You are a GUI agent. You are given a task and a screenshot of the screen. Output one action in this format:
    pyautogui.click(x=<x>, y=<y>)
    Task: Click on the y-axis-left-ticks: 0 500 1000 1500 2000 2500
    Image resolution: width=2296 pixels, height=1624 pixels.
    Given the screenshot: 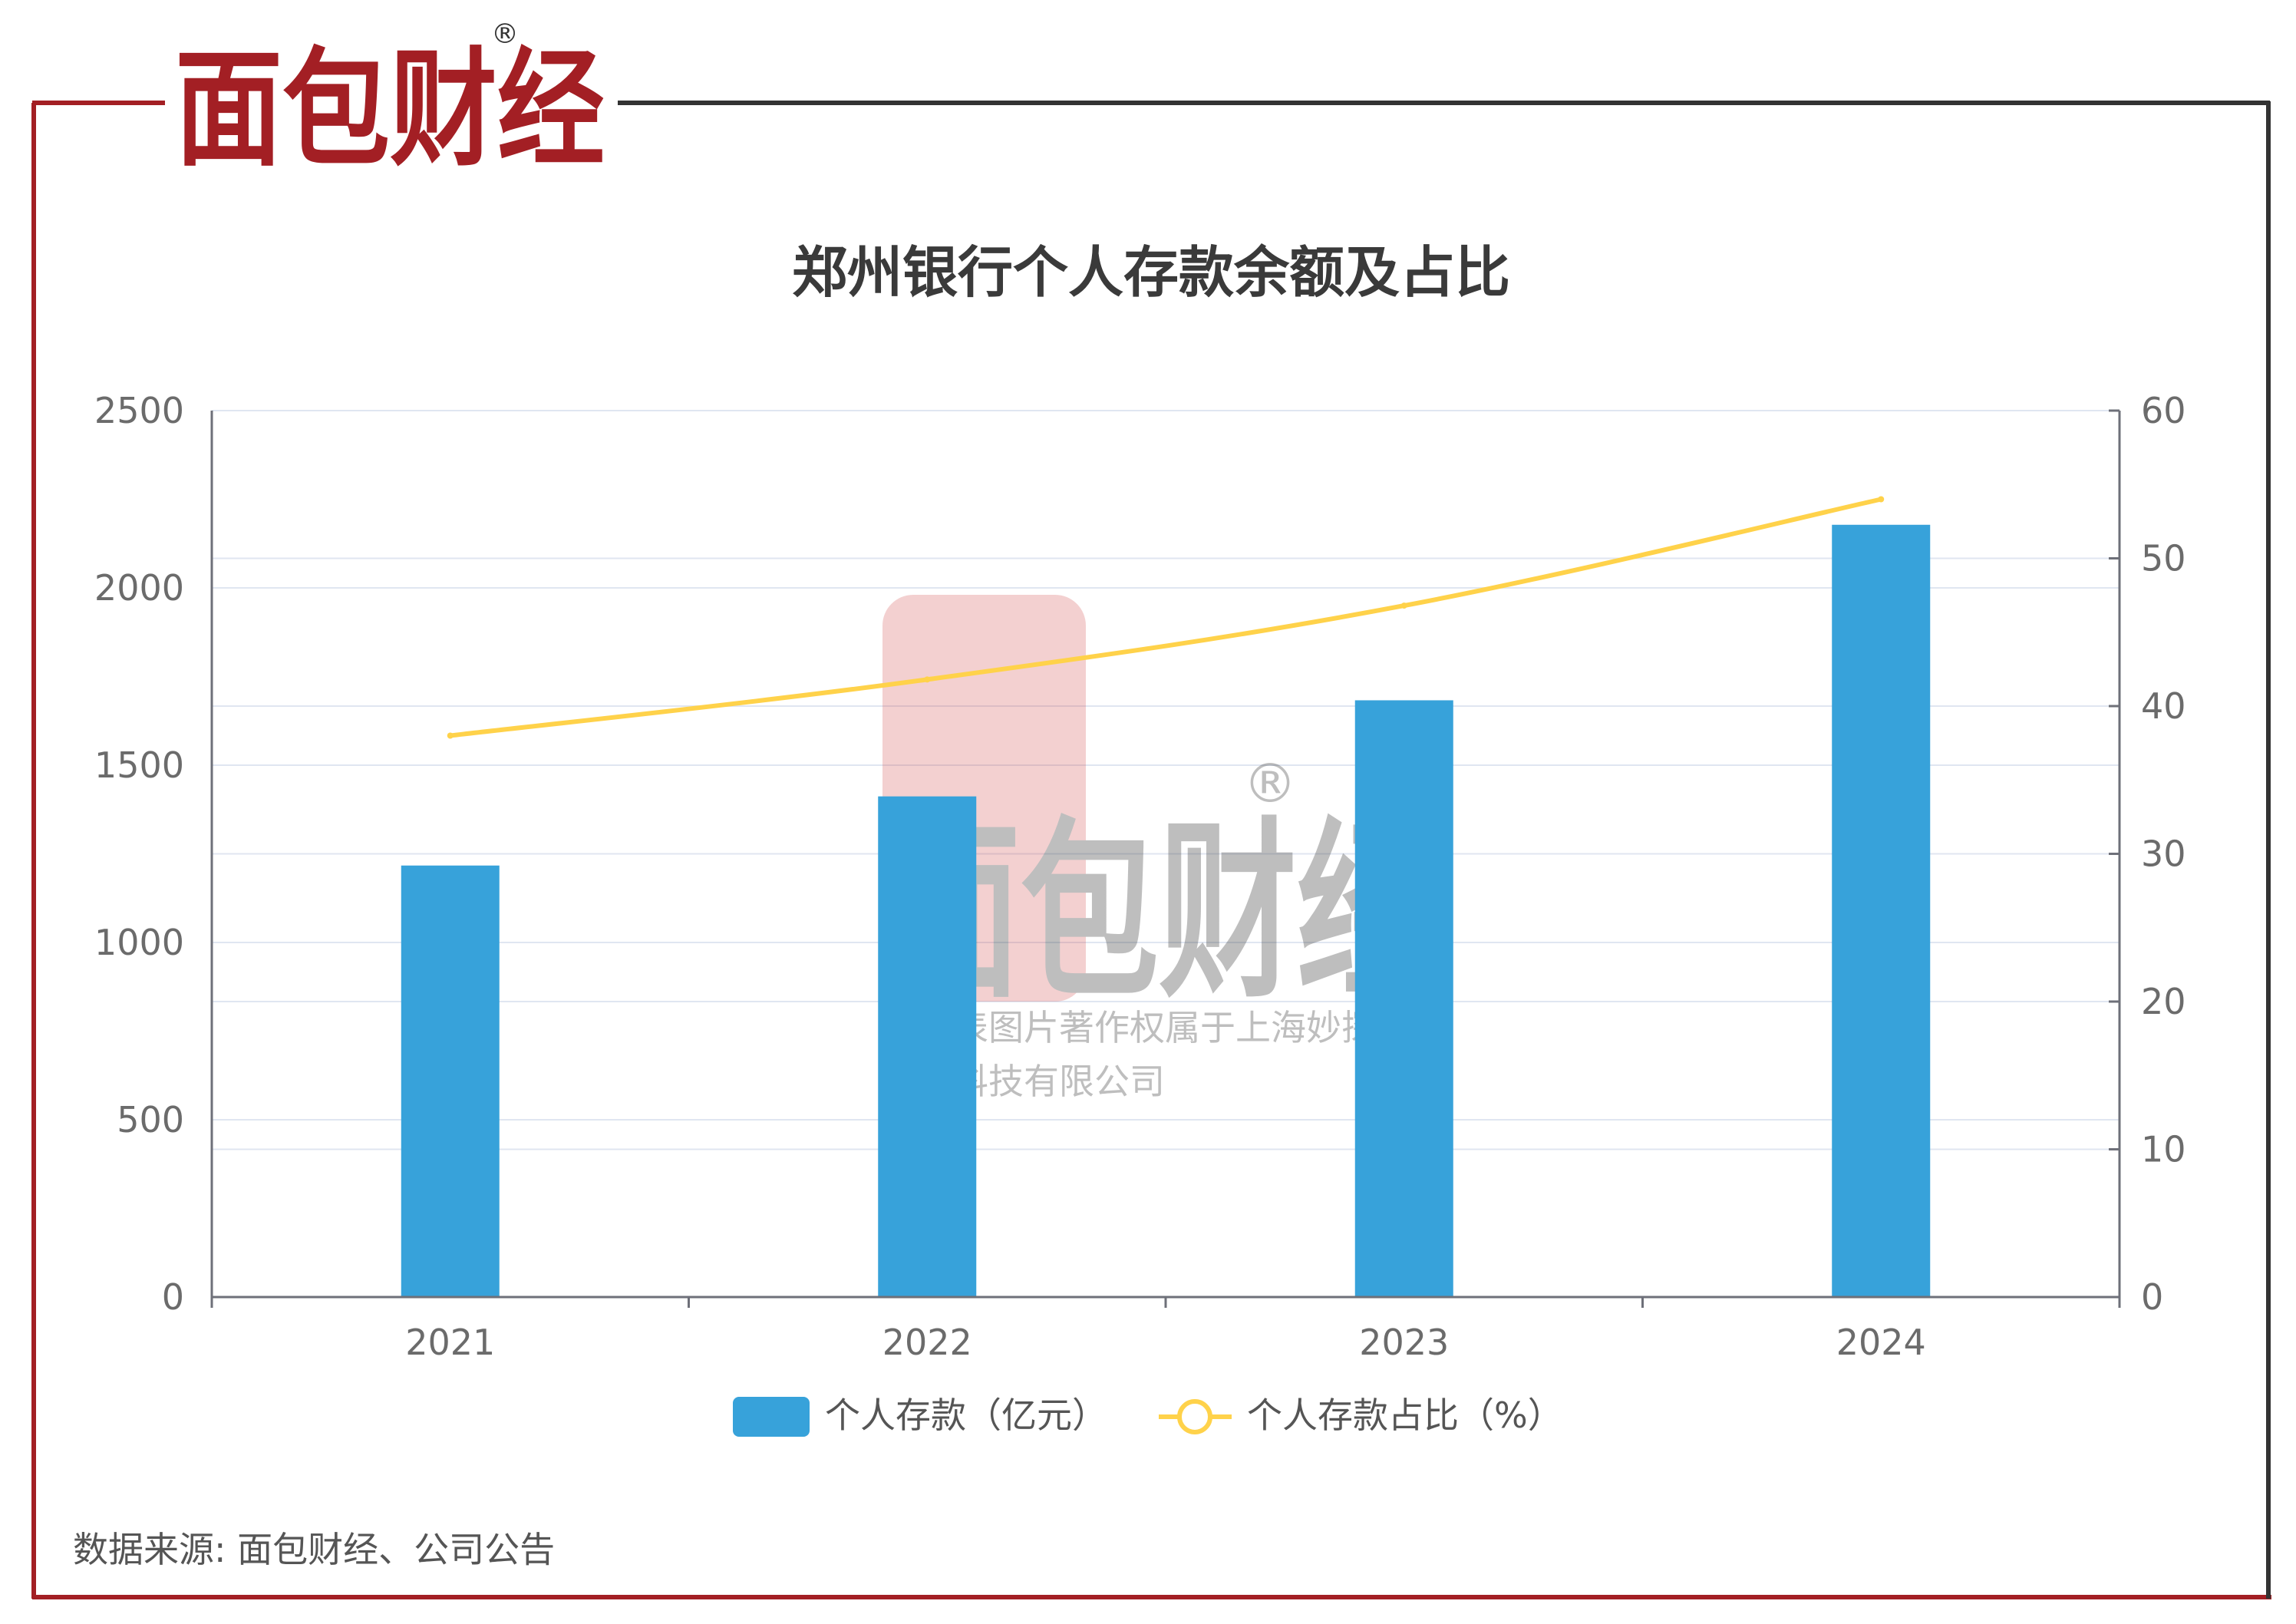 What is the action you would take?
    pyautogui.click(x=139, y=854)
    